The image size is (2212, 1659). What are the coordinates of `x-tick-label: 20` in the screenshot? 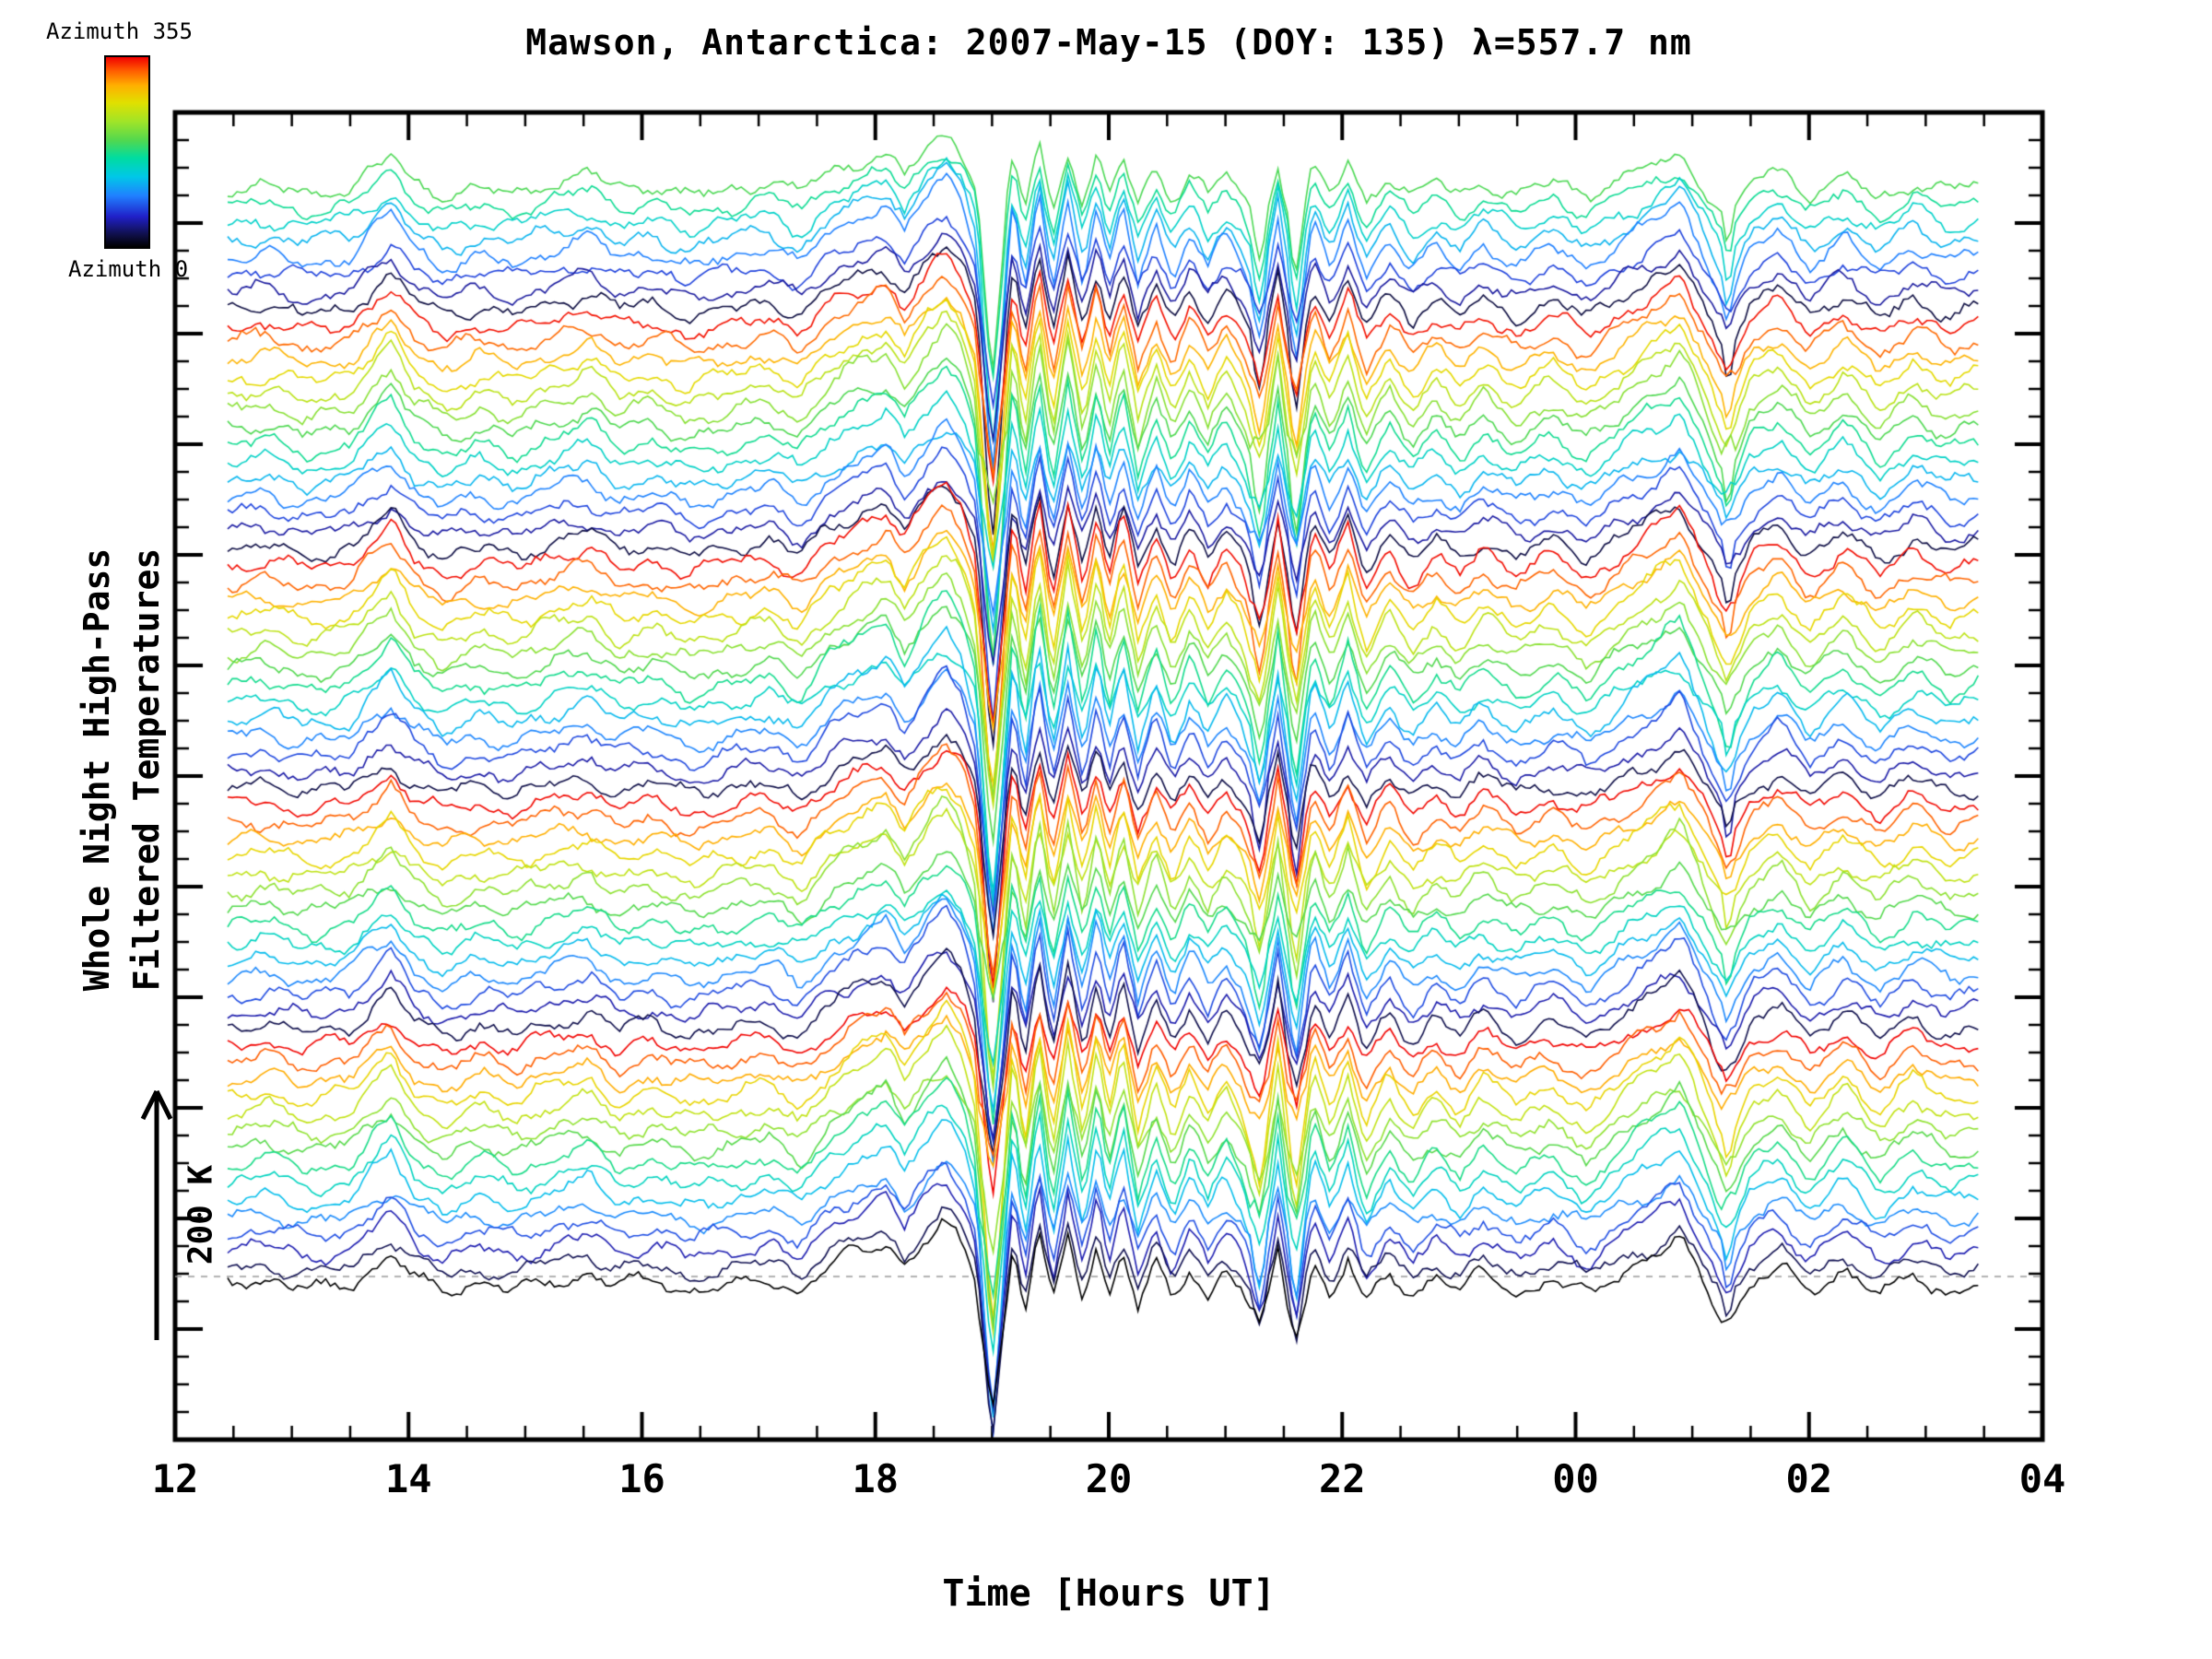 It's located at (1109, 1478).